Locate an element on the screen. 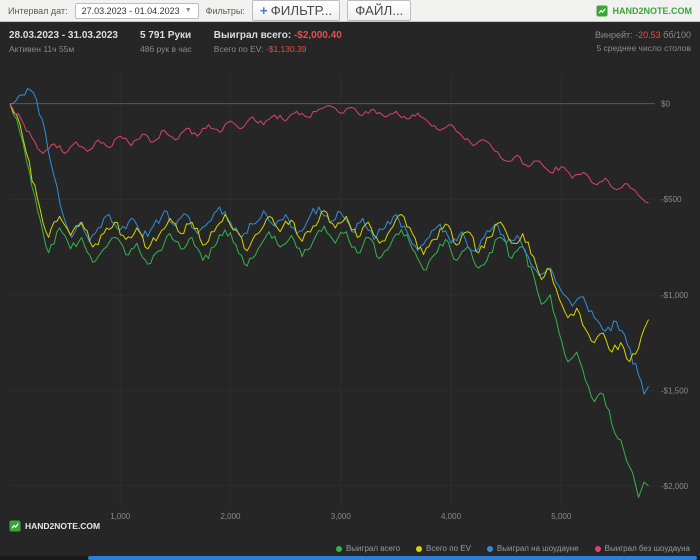 This screenshot has height=560, width=700. hand2note-footer-logo-icon is located at coordinates (15, 526).